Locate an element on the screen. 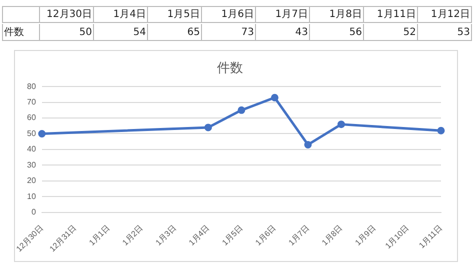 The height and width of the screenshot is (272, 474). data-label: 73 is located at coordinates (229, 32).